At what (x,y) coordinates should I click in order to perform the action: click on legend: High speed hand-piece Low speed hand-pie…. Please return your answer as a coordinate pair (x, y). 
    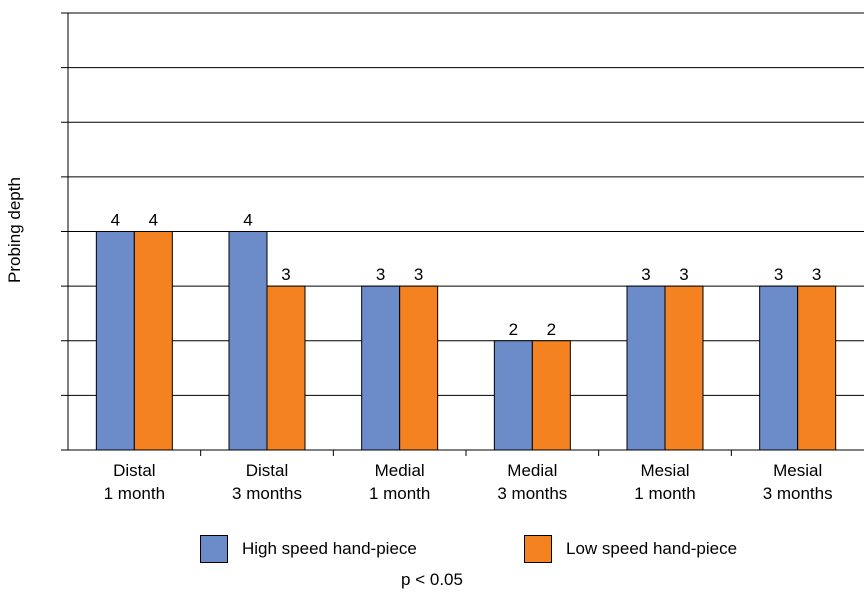
    Looking at the image, I should click on (432, 550).